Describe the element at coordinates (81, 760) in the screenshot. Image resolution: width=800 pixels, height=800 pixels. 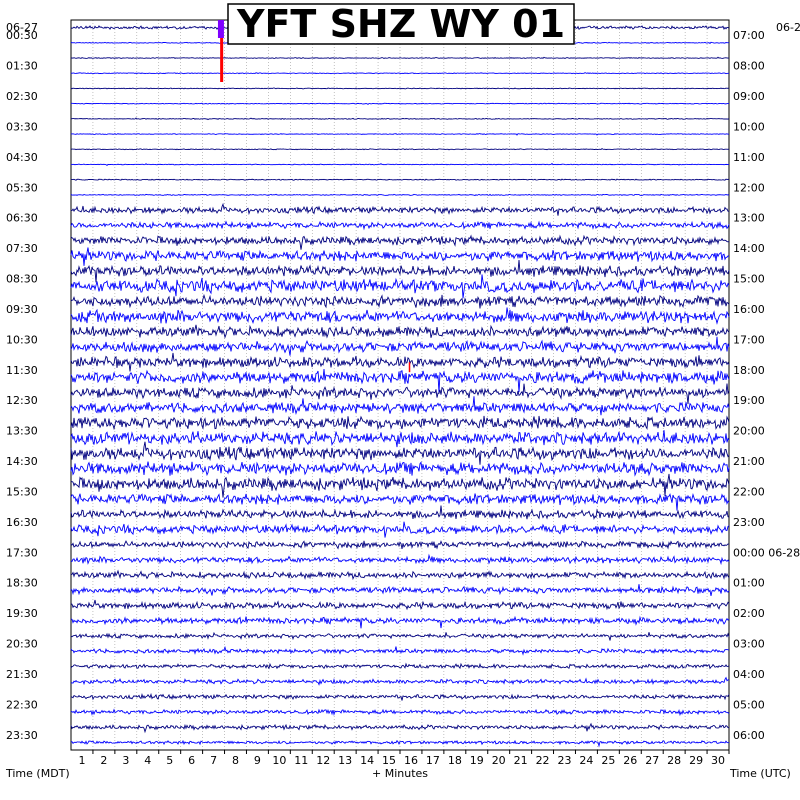
I see `x-tick-label: 1` at that location.